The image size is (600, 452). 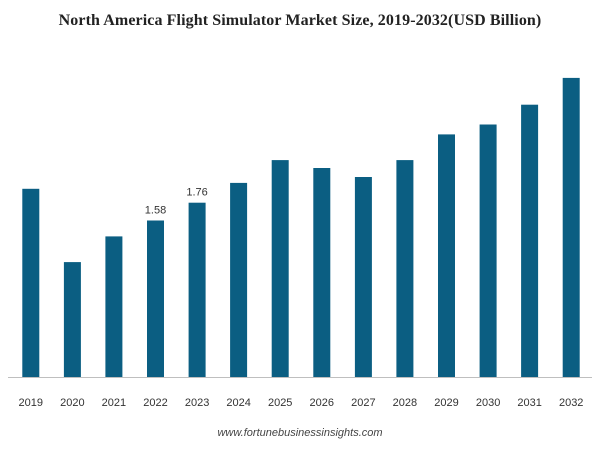 What do you see at coordinates (176, 202) in the screenshot?
I see `data-labels: 1.58 1.76` at bounding box center [176, 202].